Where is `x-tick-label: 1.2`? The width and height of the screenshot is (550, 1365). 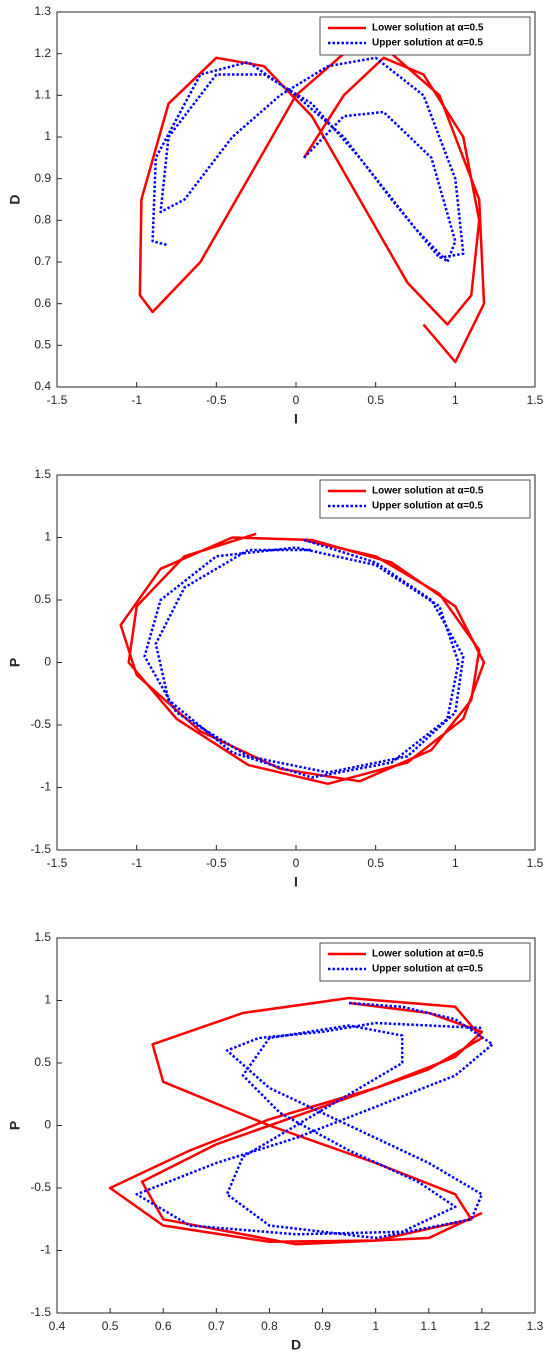 x-tick-label: 1.2 is located at coordinates (482, 1326).